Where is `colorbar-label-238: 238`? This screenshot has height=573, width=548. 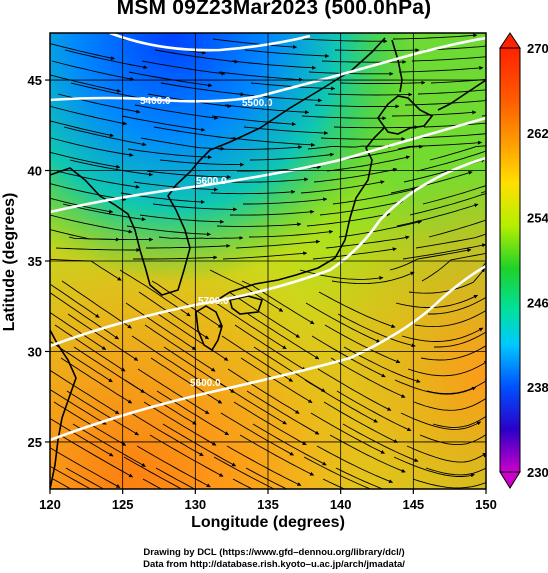 colorbar-label-238: 238 is located at coordinates (537, 387).